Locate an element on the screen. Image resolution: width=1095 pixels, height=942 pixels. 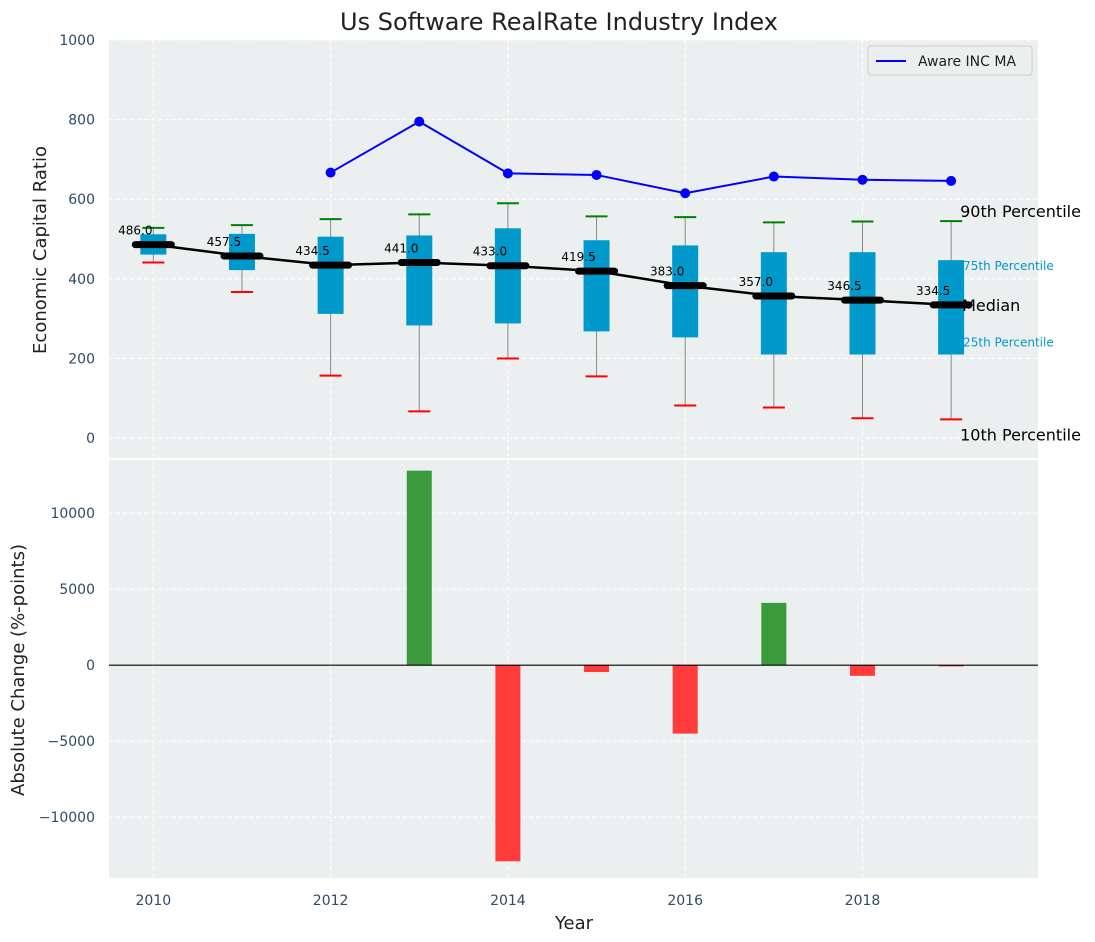
median-value-label: 457.5 is located at coordinates (224, 242).